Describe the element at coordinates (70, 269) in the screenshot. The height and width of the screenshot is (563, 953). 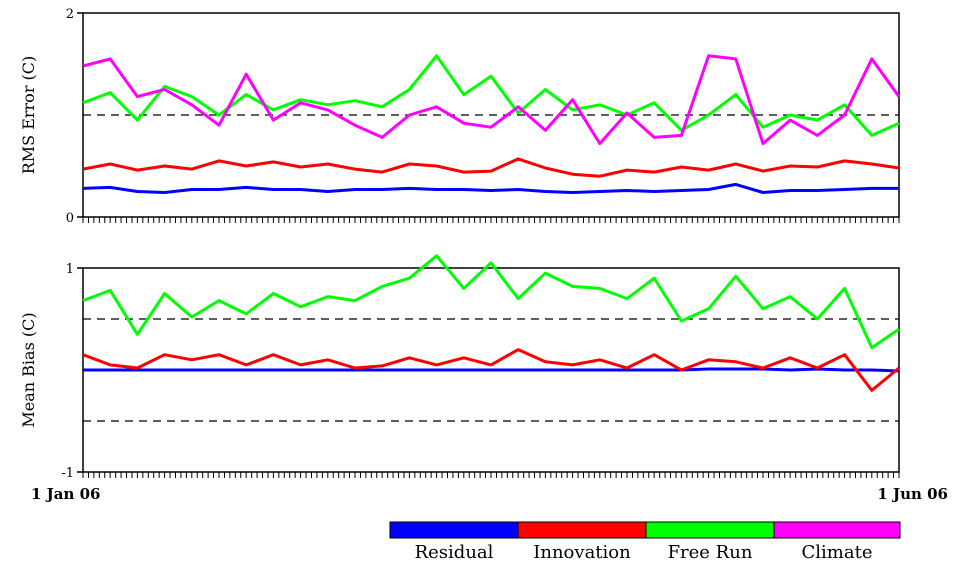
I see `bias-ytick-top: 1` at that location.